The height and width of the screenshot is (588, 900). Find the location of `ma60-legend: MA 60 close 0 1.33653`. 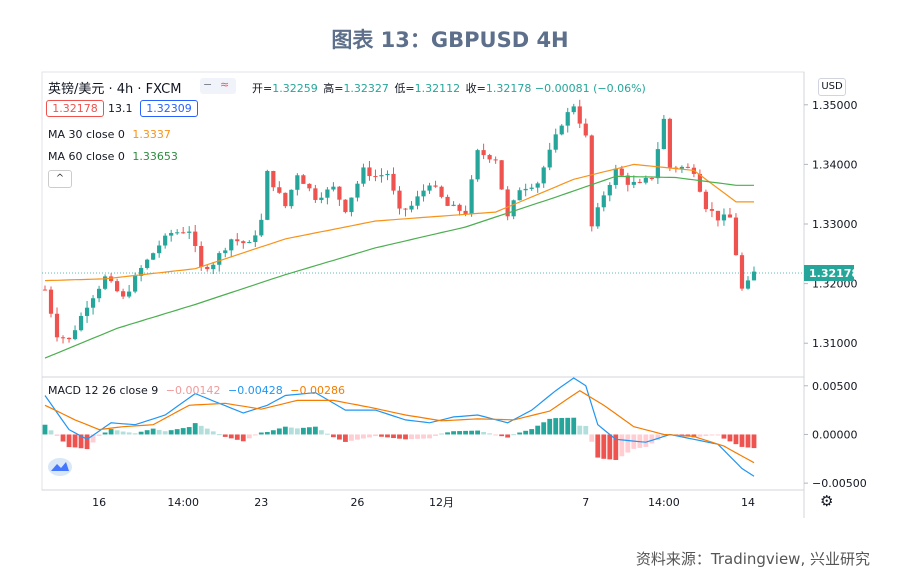

ma60-legend: MA 60 close 0 1.33653 is located at coordinates (113, 156).